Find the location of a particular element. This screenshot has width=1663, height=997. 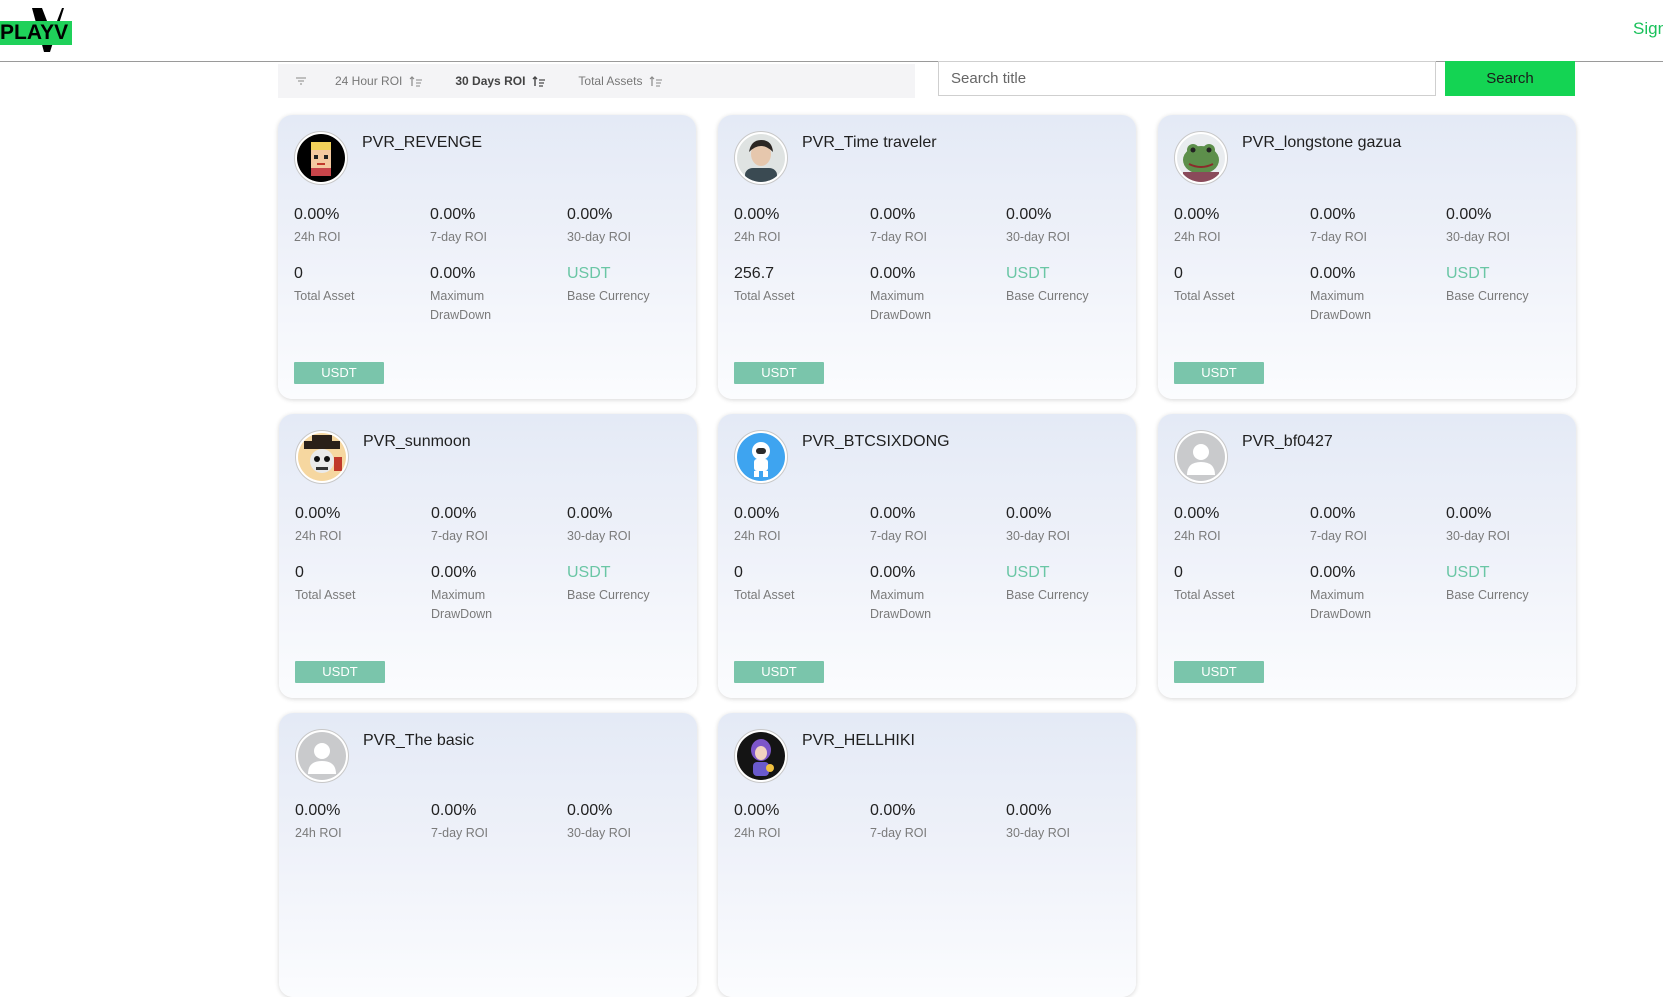

anime-character-avatar-icon is located at coordinates (761, 756).